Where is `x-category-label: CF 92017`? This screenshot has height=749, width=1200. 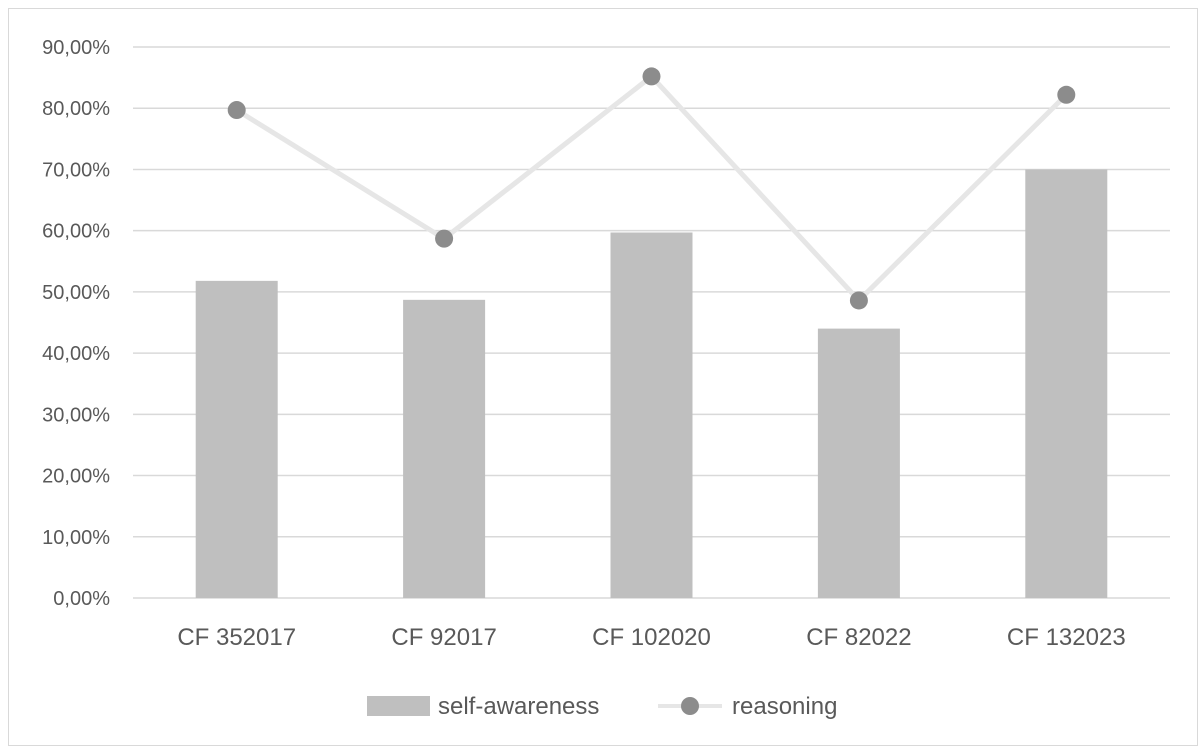
x-category-label: CF 92017 is located at coordinates (443, 637).